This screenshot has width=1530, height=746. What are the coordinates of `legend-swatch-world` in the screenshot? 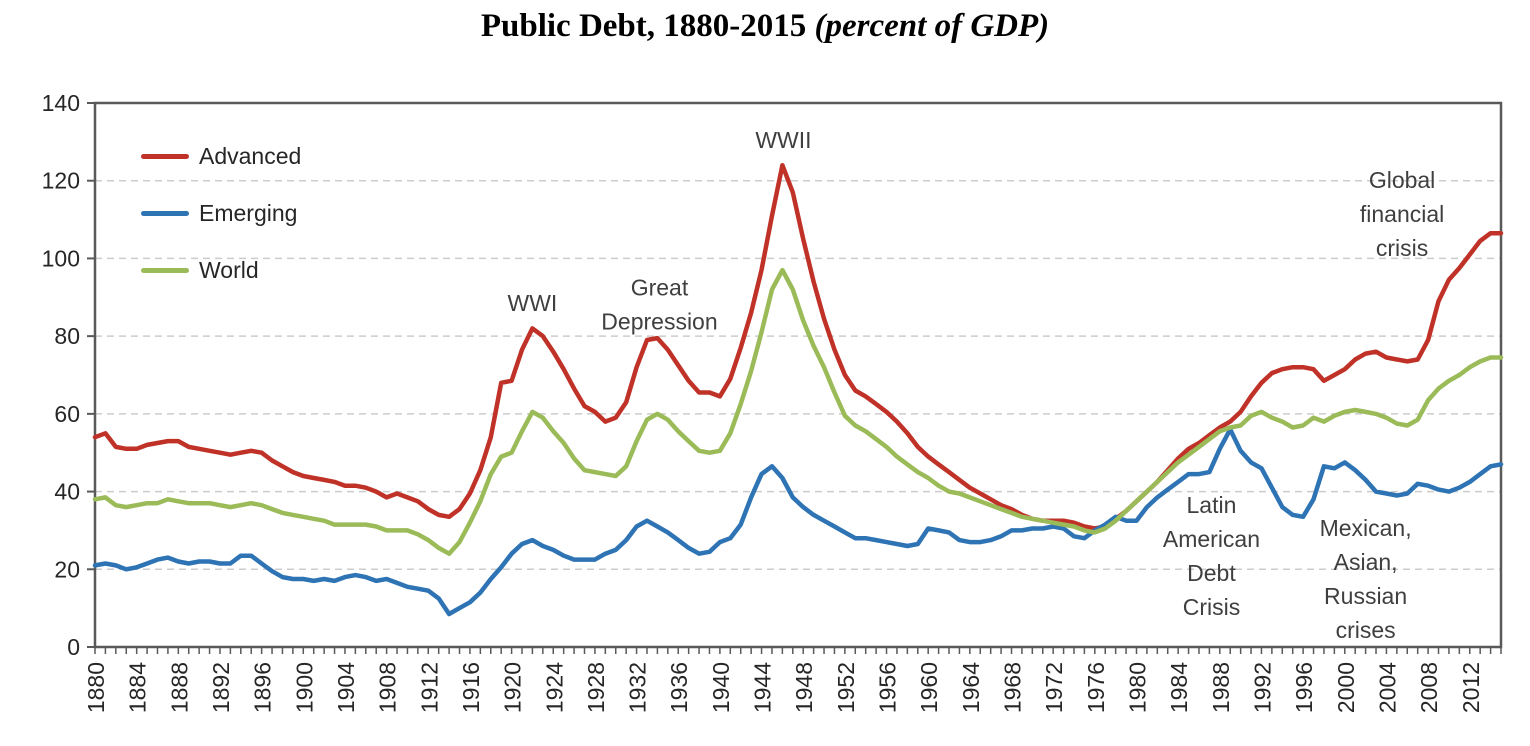 It's located at (165, 270).